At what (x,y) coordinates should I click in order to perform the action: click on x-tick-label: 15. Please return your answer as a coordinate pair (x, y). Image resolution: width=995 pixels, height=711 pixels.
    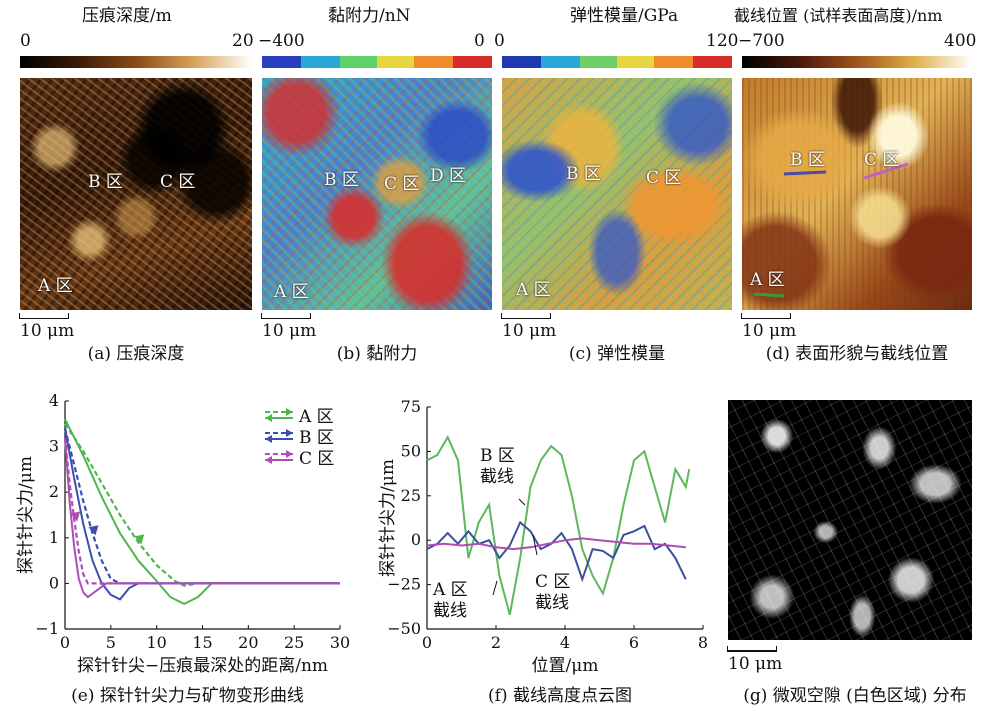
    Looking at the image, I should click on (202, 642).